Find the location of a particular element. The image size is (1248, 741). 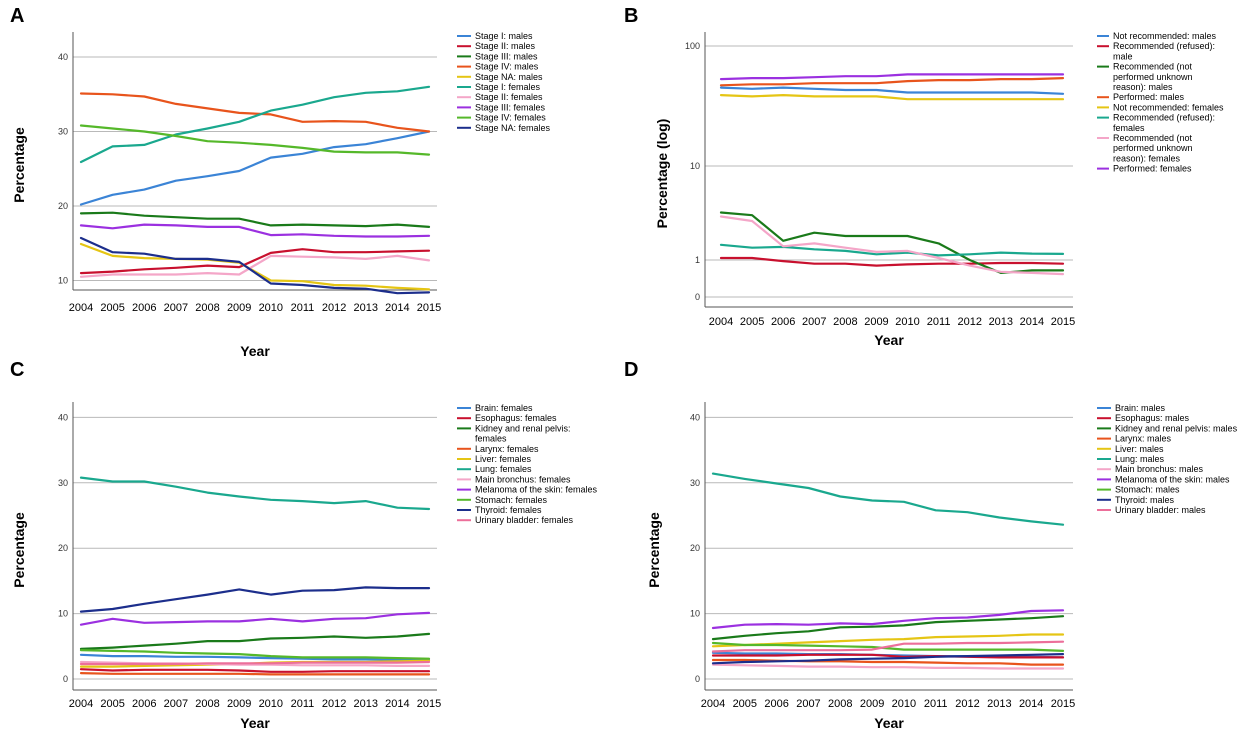

legend-label: Esophagus: males is located at coordinates (1152, 418).